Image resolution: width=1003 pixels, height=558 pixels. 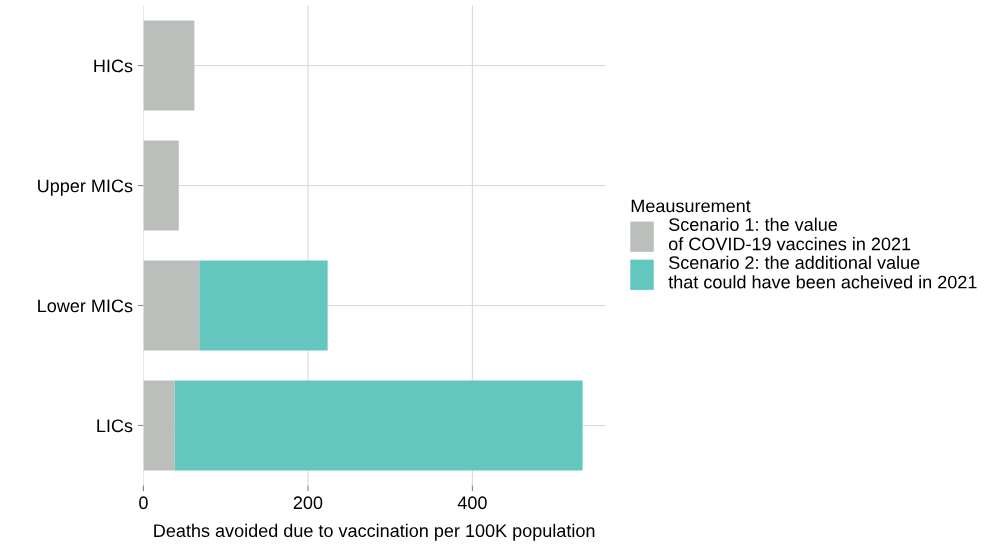 What do you see at coordinates (308, 503) in the screenshot?
I see `x-tick-label: 200` at bounding box center [308, 503].